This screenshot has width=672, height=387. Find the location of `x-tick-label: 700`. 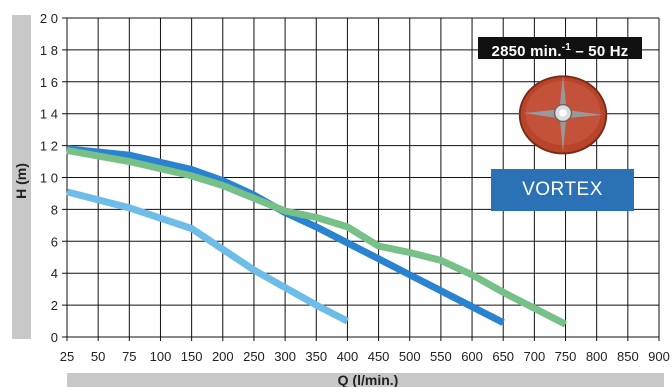

x-tick-label: 700 is located at coordinates (535, 356).